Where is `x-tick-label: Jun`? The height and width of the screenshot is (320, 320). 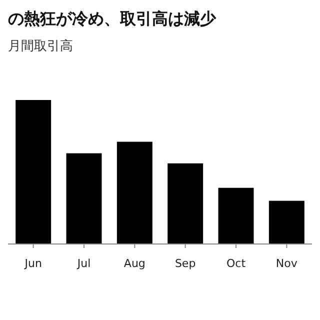 x-tick-label: Jun is located at coordinates (33, 263).